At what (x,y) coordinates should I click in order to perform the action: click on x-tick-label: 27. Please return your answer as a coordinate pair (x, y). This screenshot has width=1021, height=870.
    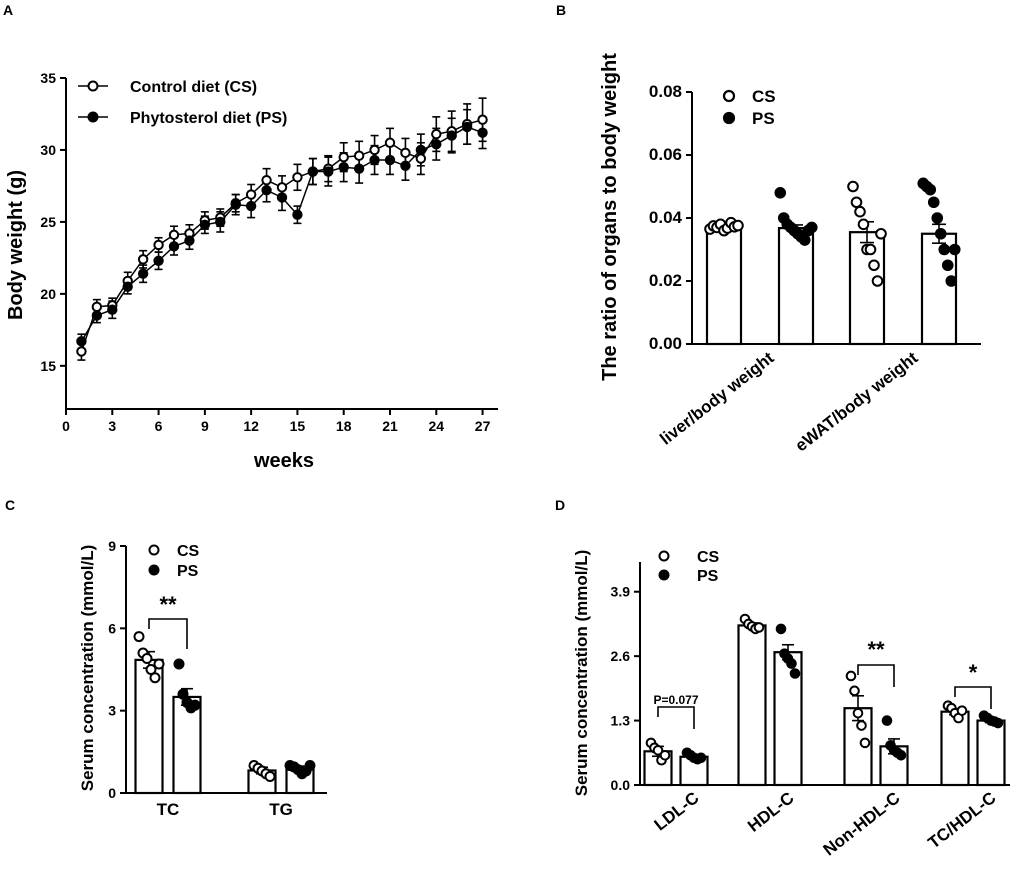
    Looking at the image, I should click on (483, 426).